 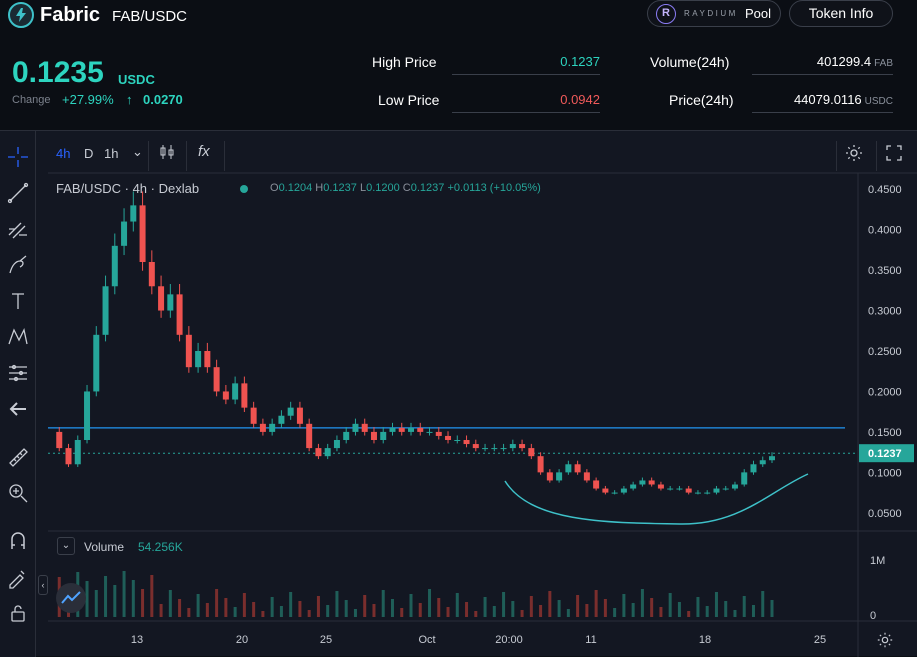 I want to click on last-price-tag-label: 0.1237, so click(x=885, y=454).